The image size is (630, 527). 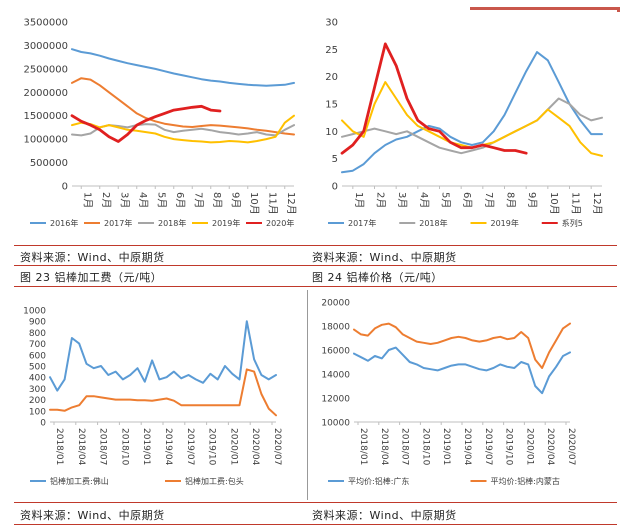 I want to click on y-tick-label: 20, so click(x=331, y=77).